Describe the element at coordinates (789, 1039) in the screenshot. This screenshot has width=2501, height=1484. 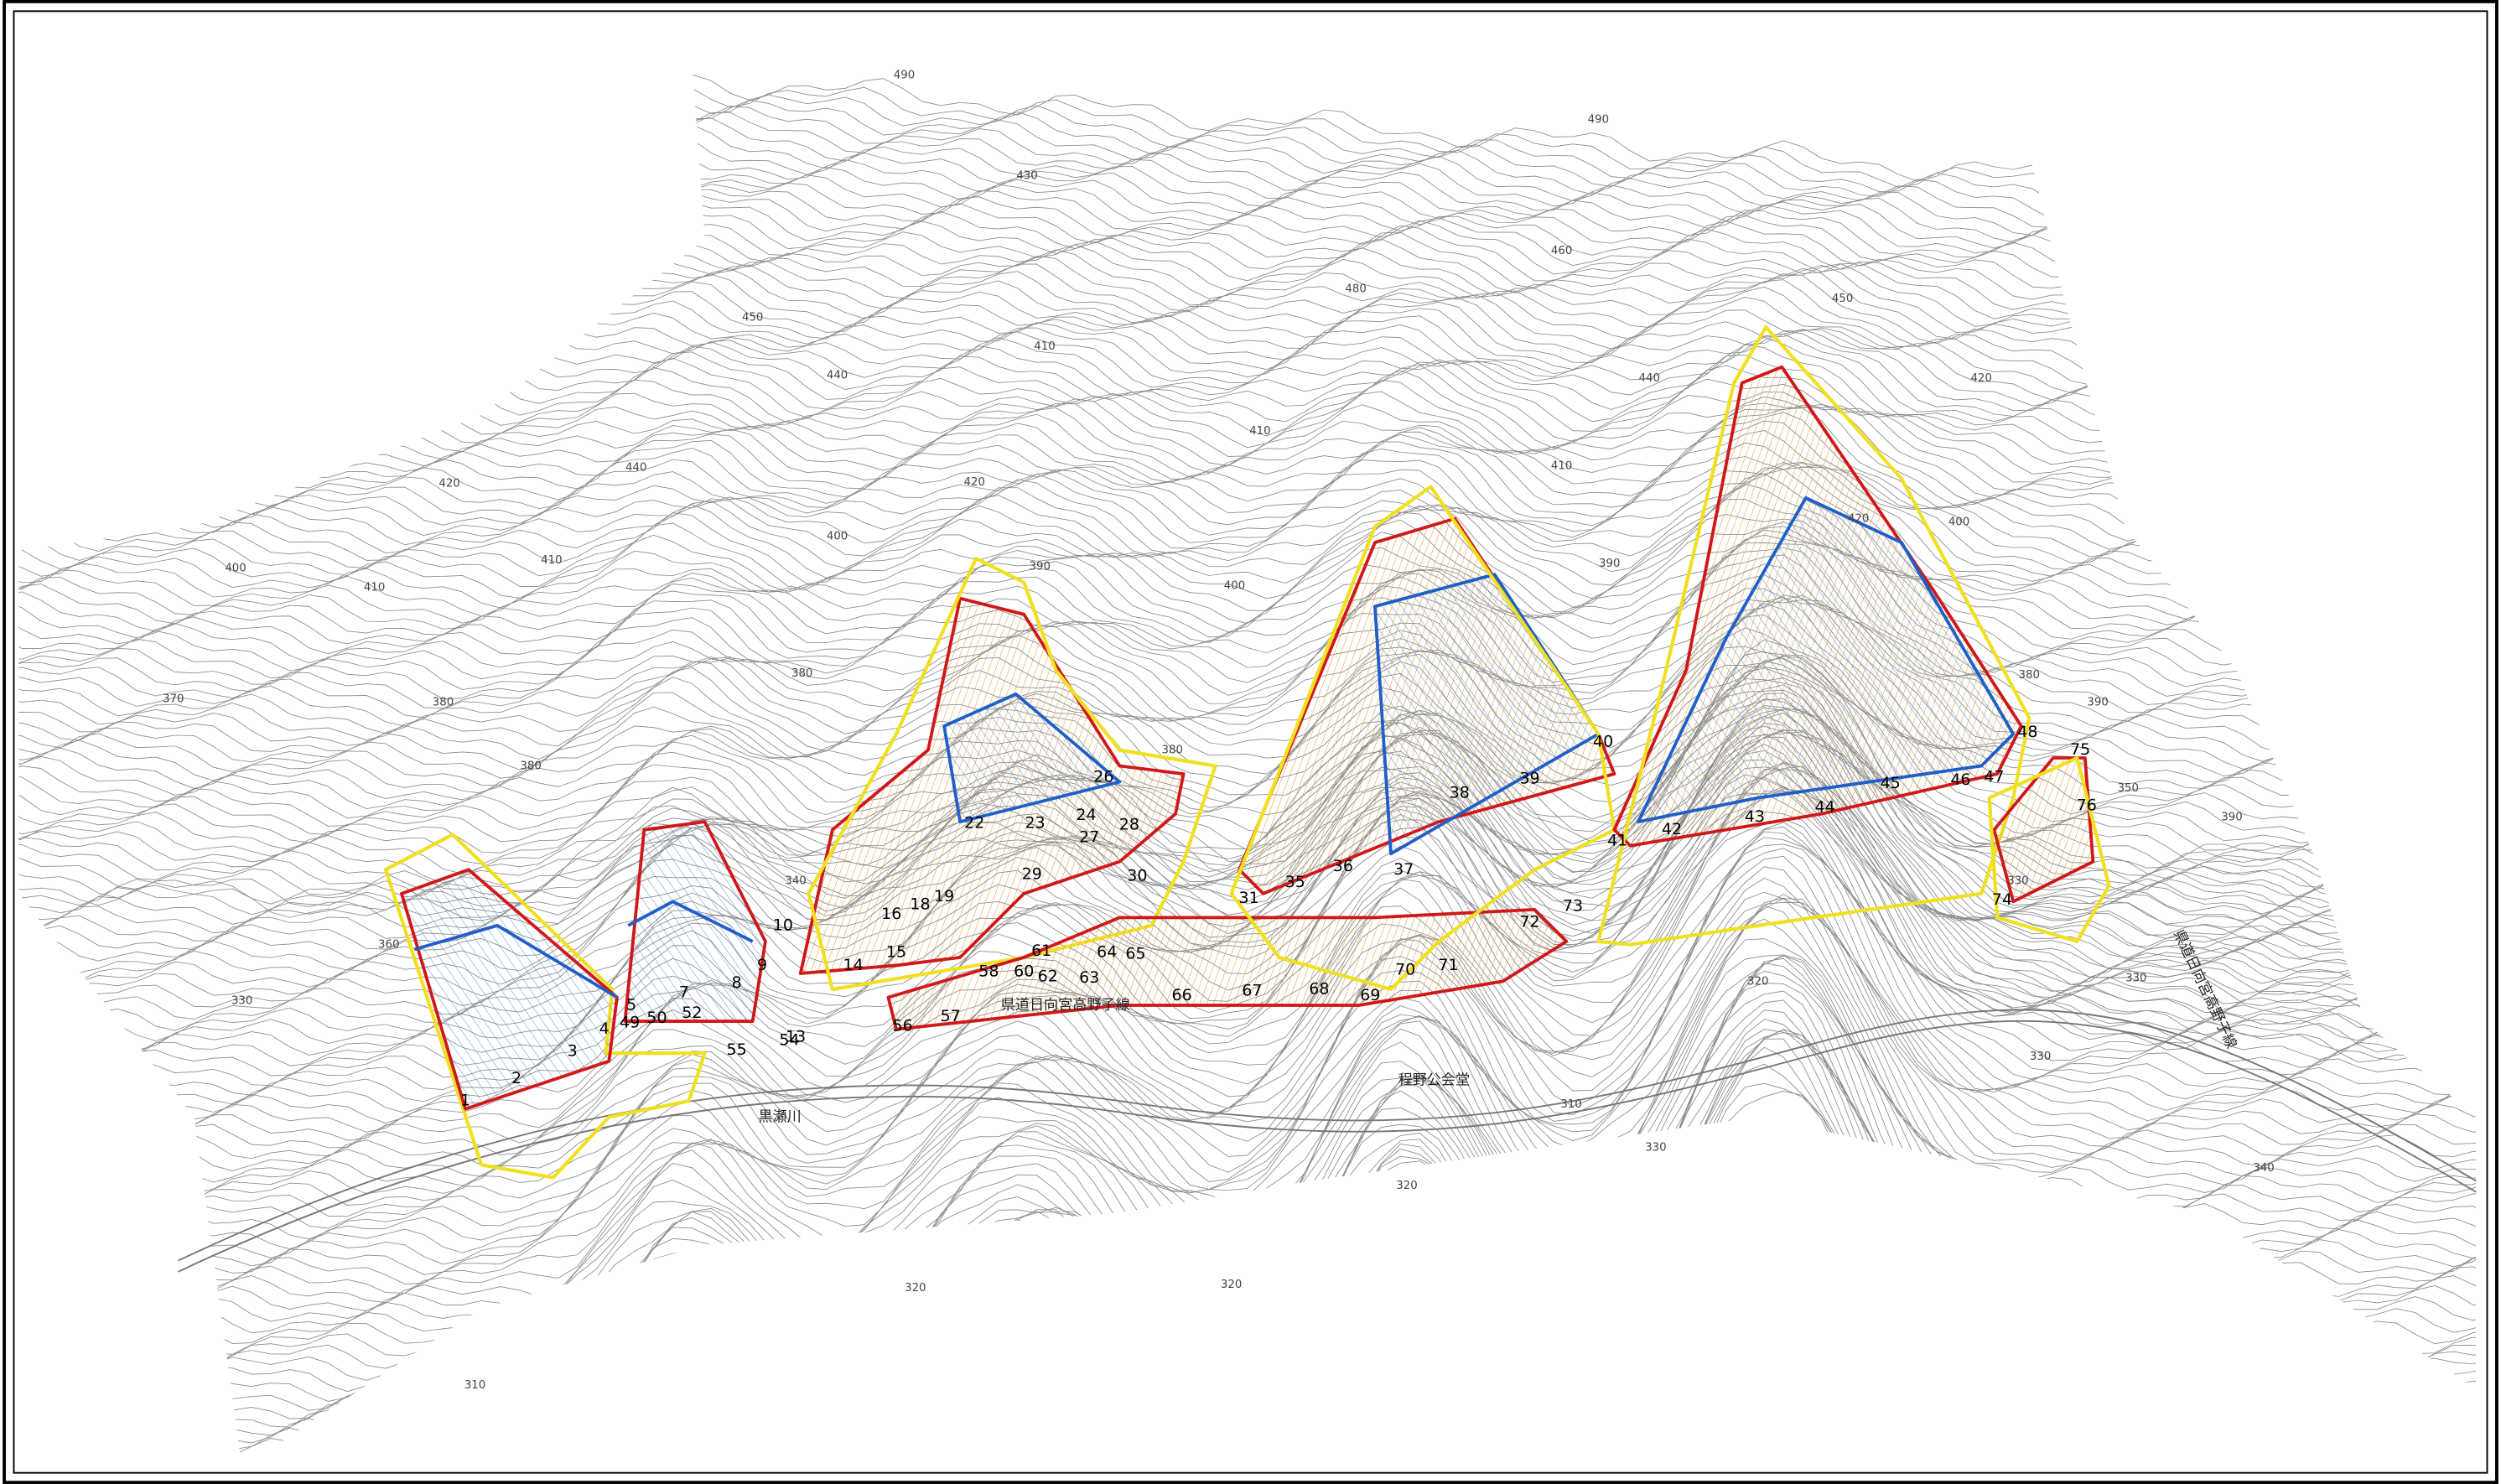
I see `section-label: 54` at that location.